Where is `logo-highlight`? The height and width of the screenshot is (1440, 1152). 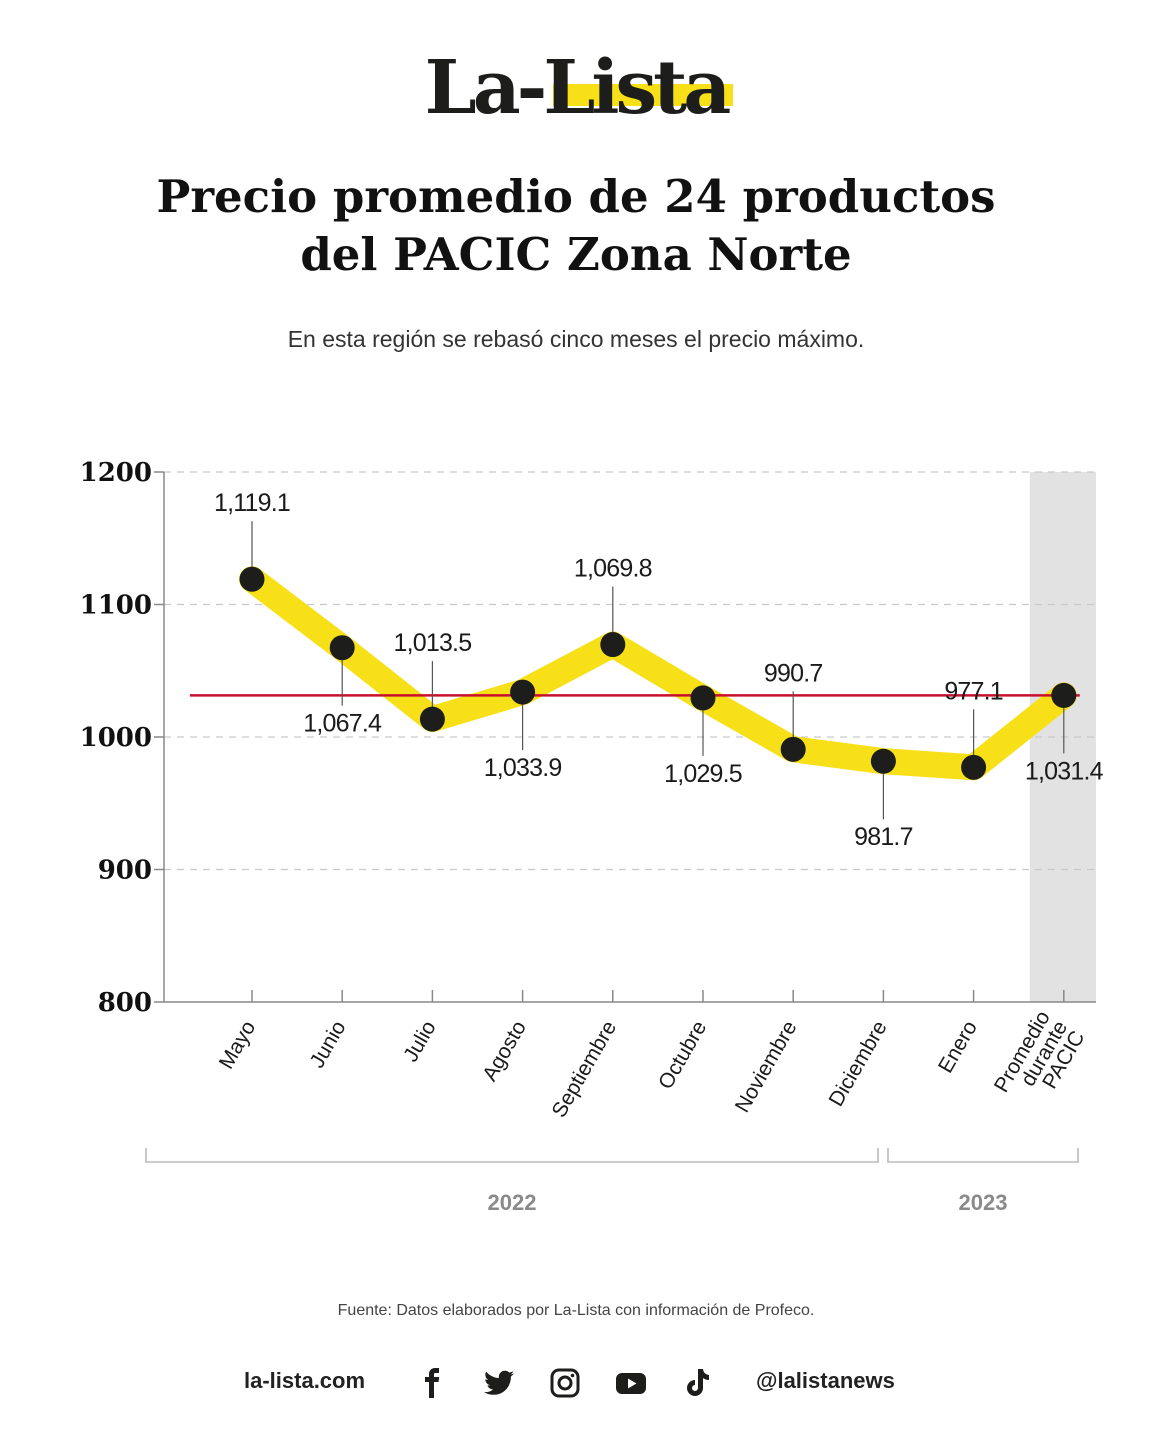
logo-highlight is located at coordinates (643, 95).